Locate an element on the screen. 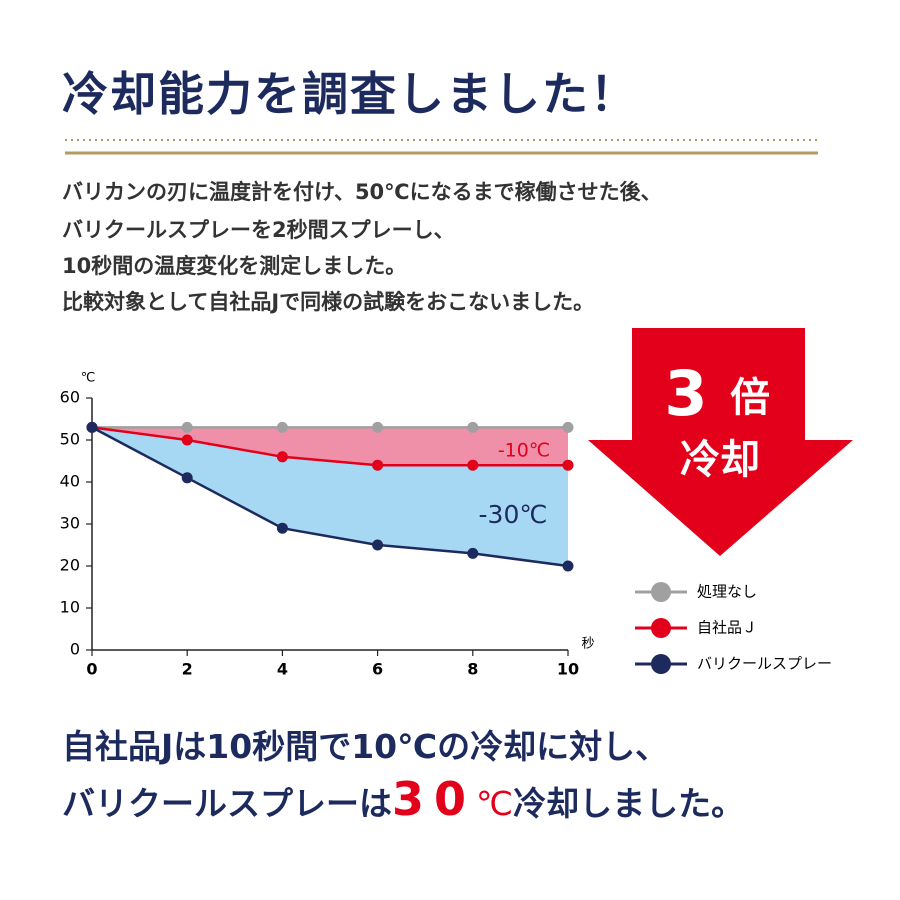  callout-number: 3 is located at coordinates (685, 393).